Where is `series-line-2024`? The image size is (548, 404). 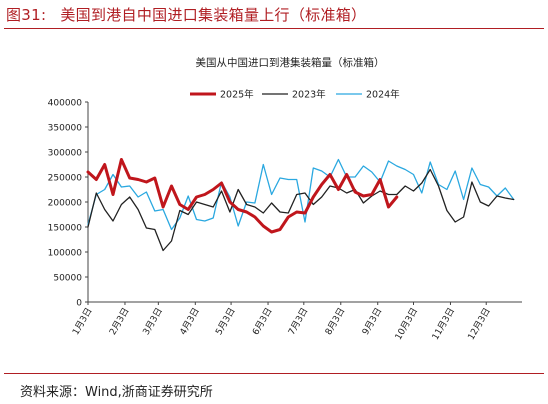
series-line-2024 is located at coordinates (301, 194).